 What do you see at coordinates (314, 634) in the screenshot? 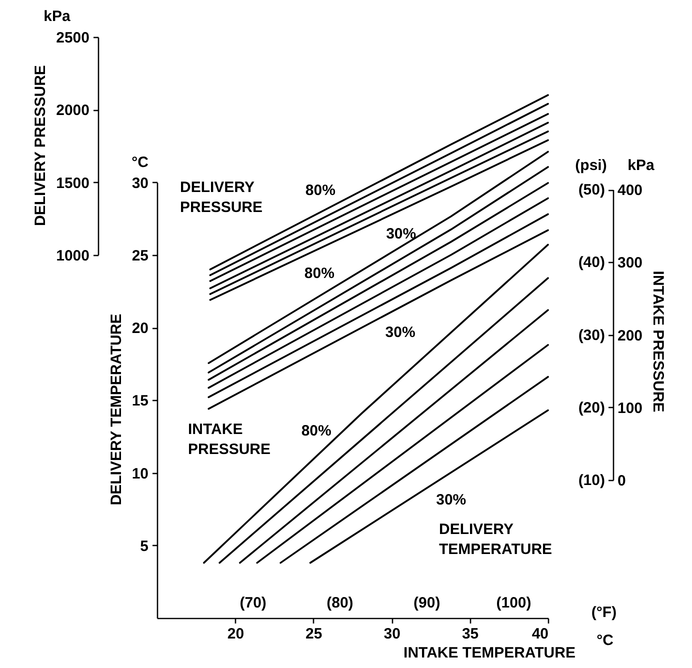
I see `x-tick-label: 25` at bounding box center [314, 634].